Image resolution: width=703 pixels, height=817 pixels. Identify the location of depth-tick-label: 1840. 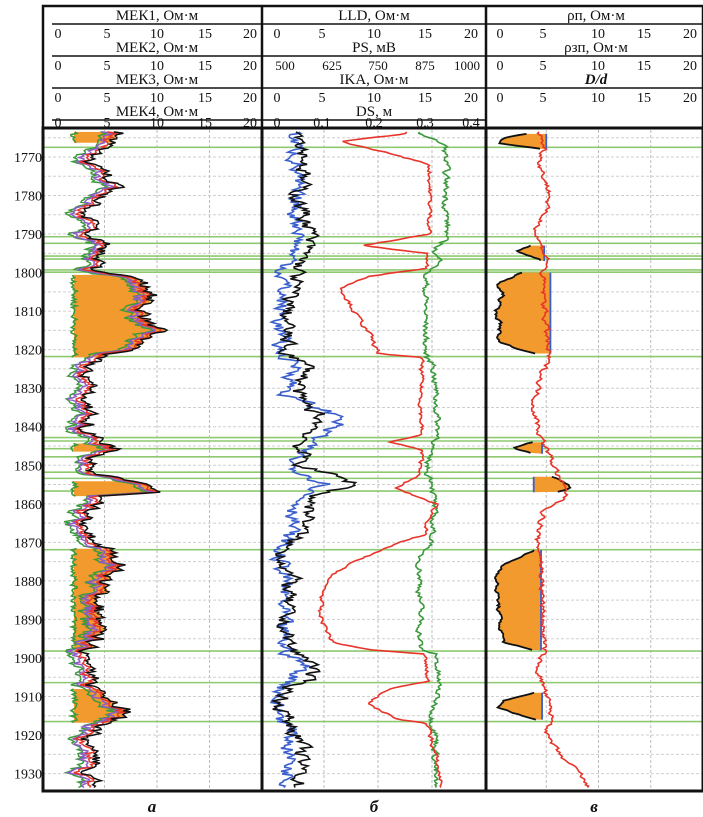
(28, 428).